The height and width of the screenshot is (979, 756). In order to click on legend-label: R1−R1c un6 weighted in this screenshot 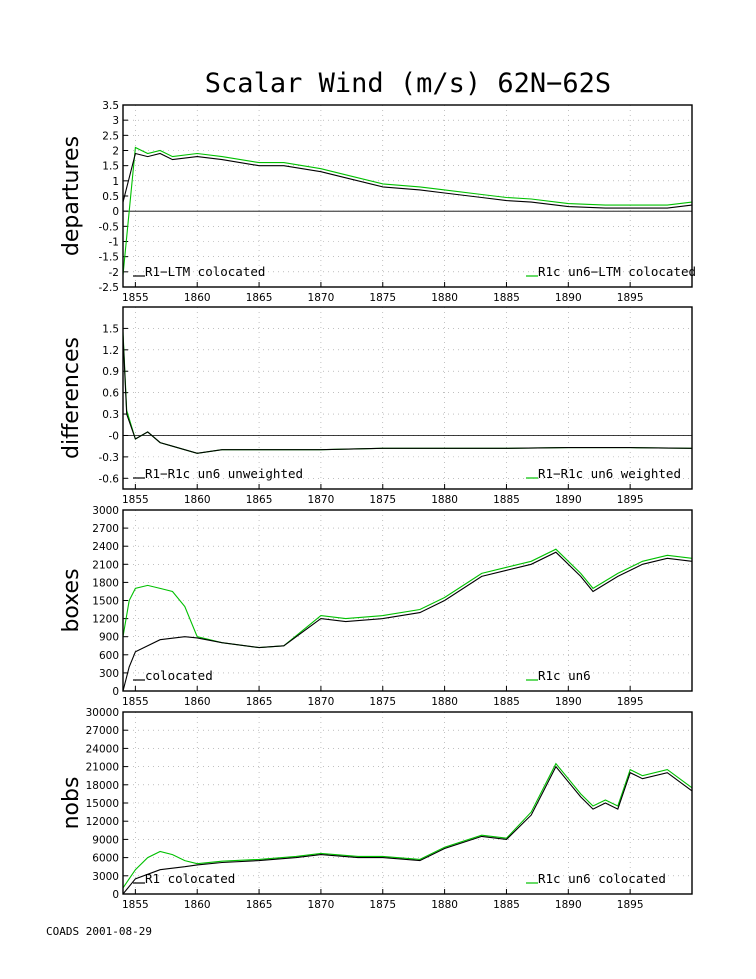, I will do `click(609, 473)`.